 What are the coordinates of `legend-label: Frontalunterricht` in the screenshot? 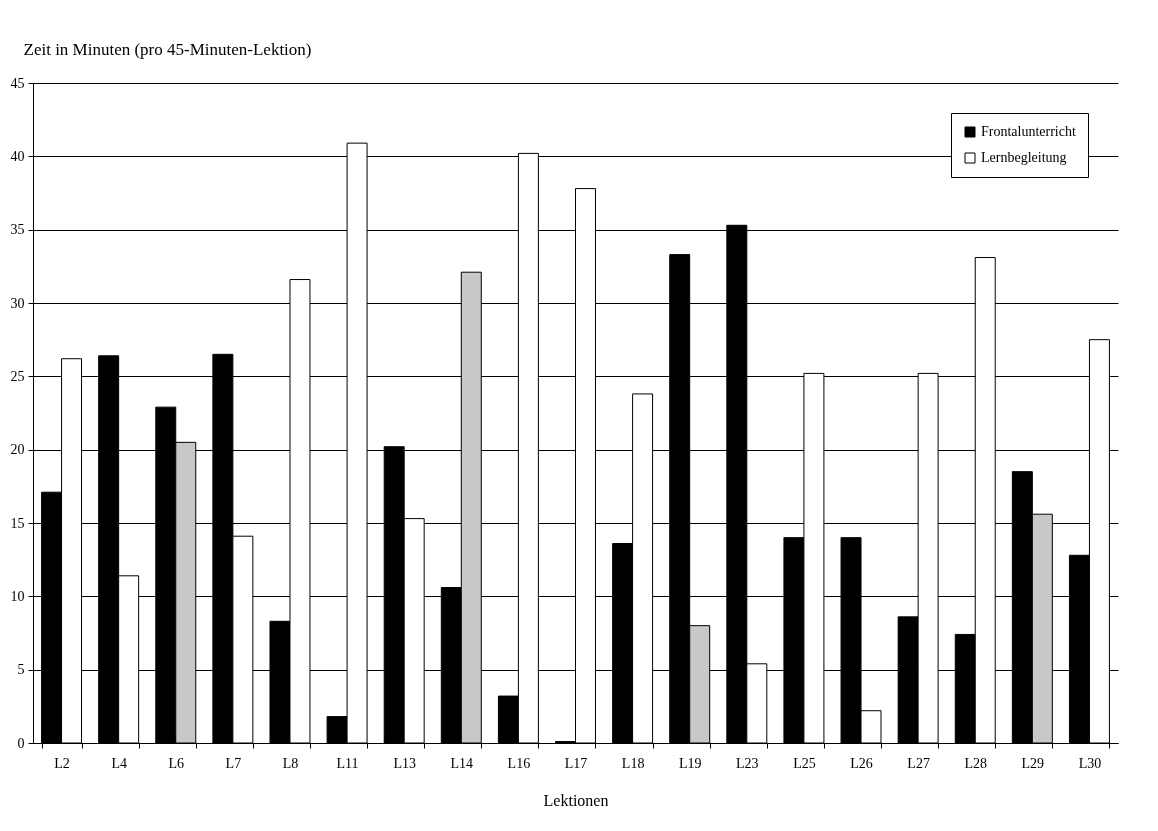 It's located at (1028, 131).